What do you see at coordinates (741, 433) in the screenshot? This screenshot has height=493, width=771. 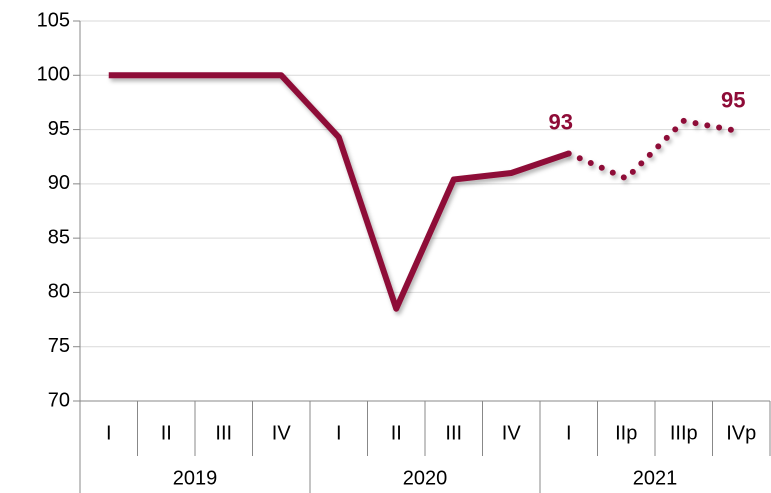 I see `x-tick-label: IVp` at bounding box center [741, 433].